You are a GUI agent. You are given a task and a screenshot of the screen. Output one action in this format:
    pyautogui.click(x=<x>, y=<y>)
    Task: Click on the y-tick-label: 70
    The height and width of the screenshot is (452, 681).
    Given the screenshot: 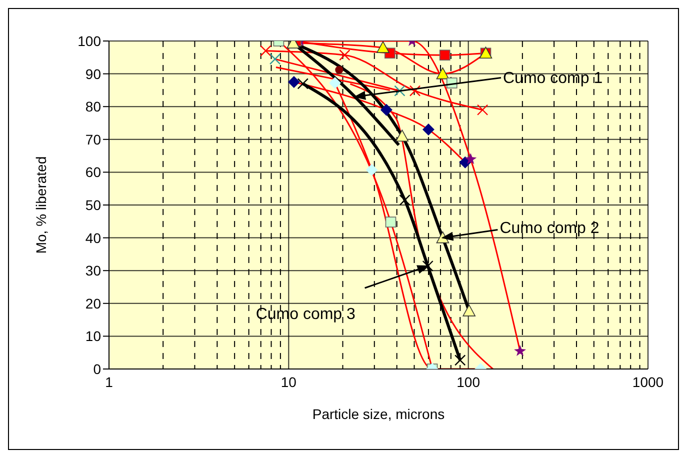 What is the action you would take?
    pyautogui.click(x=93, y=139)
    